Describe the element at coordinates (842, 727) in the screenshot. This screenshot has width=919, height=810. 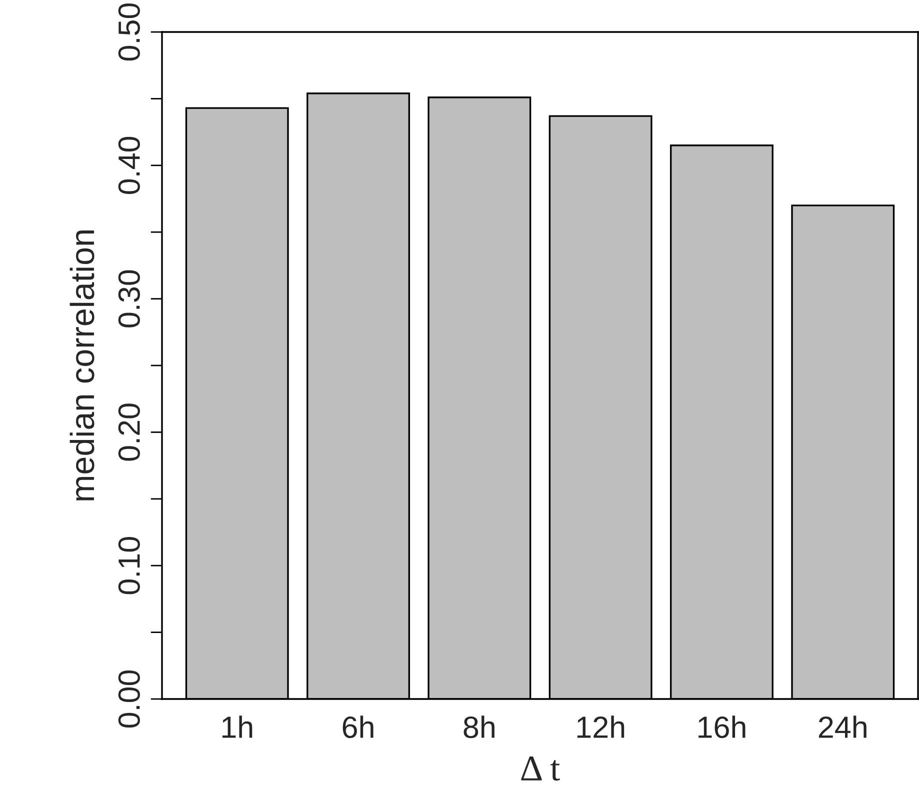
I see `x-tick-label: 24h` at that location.